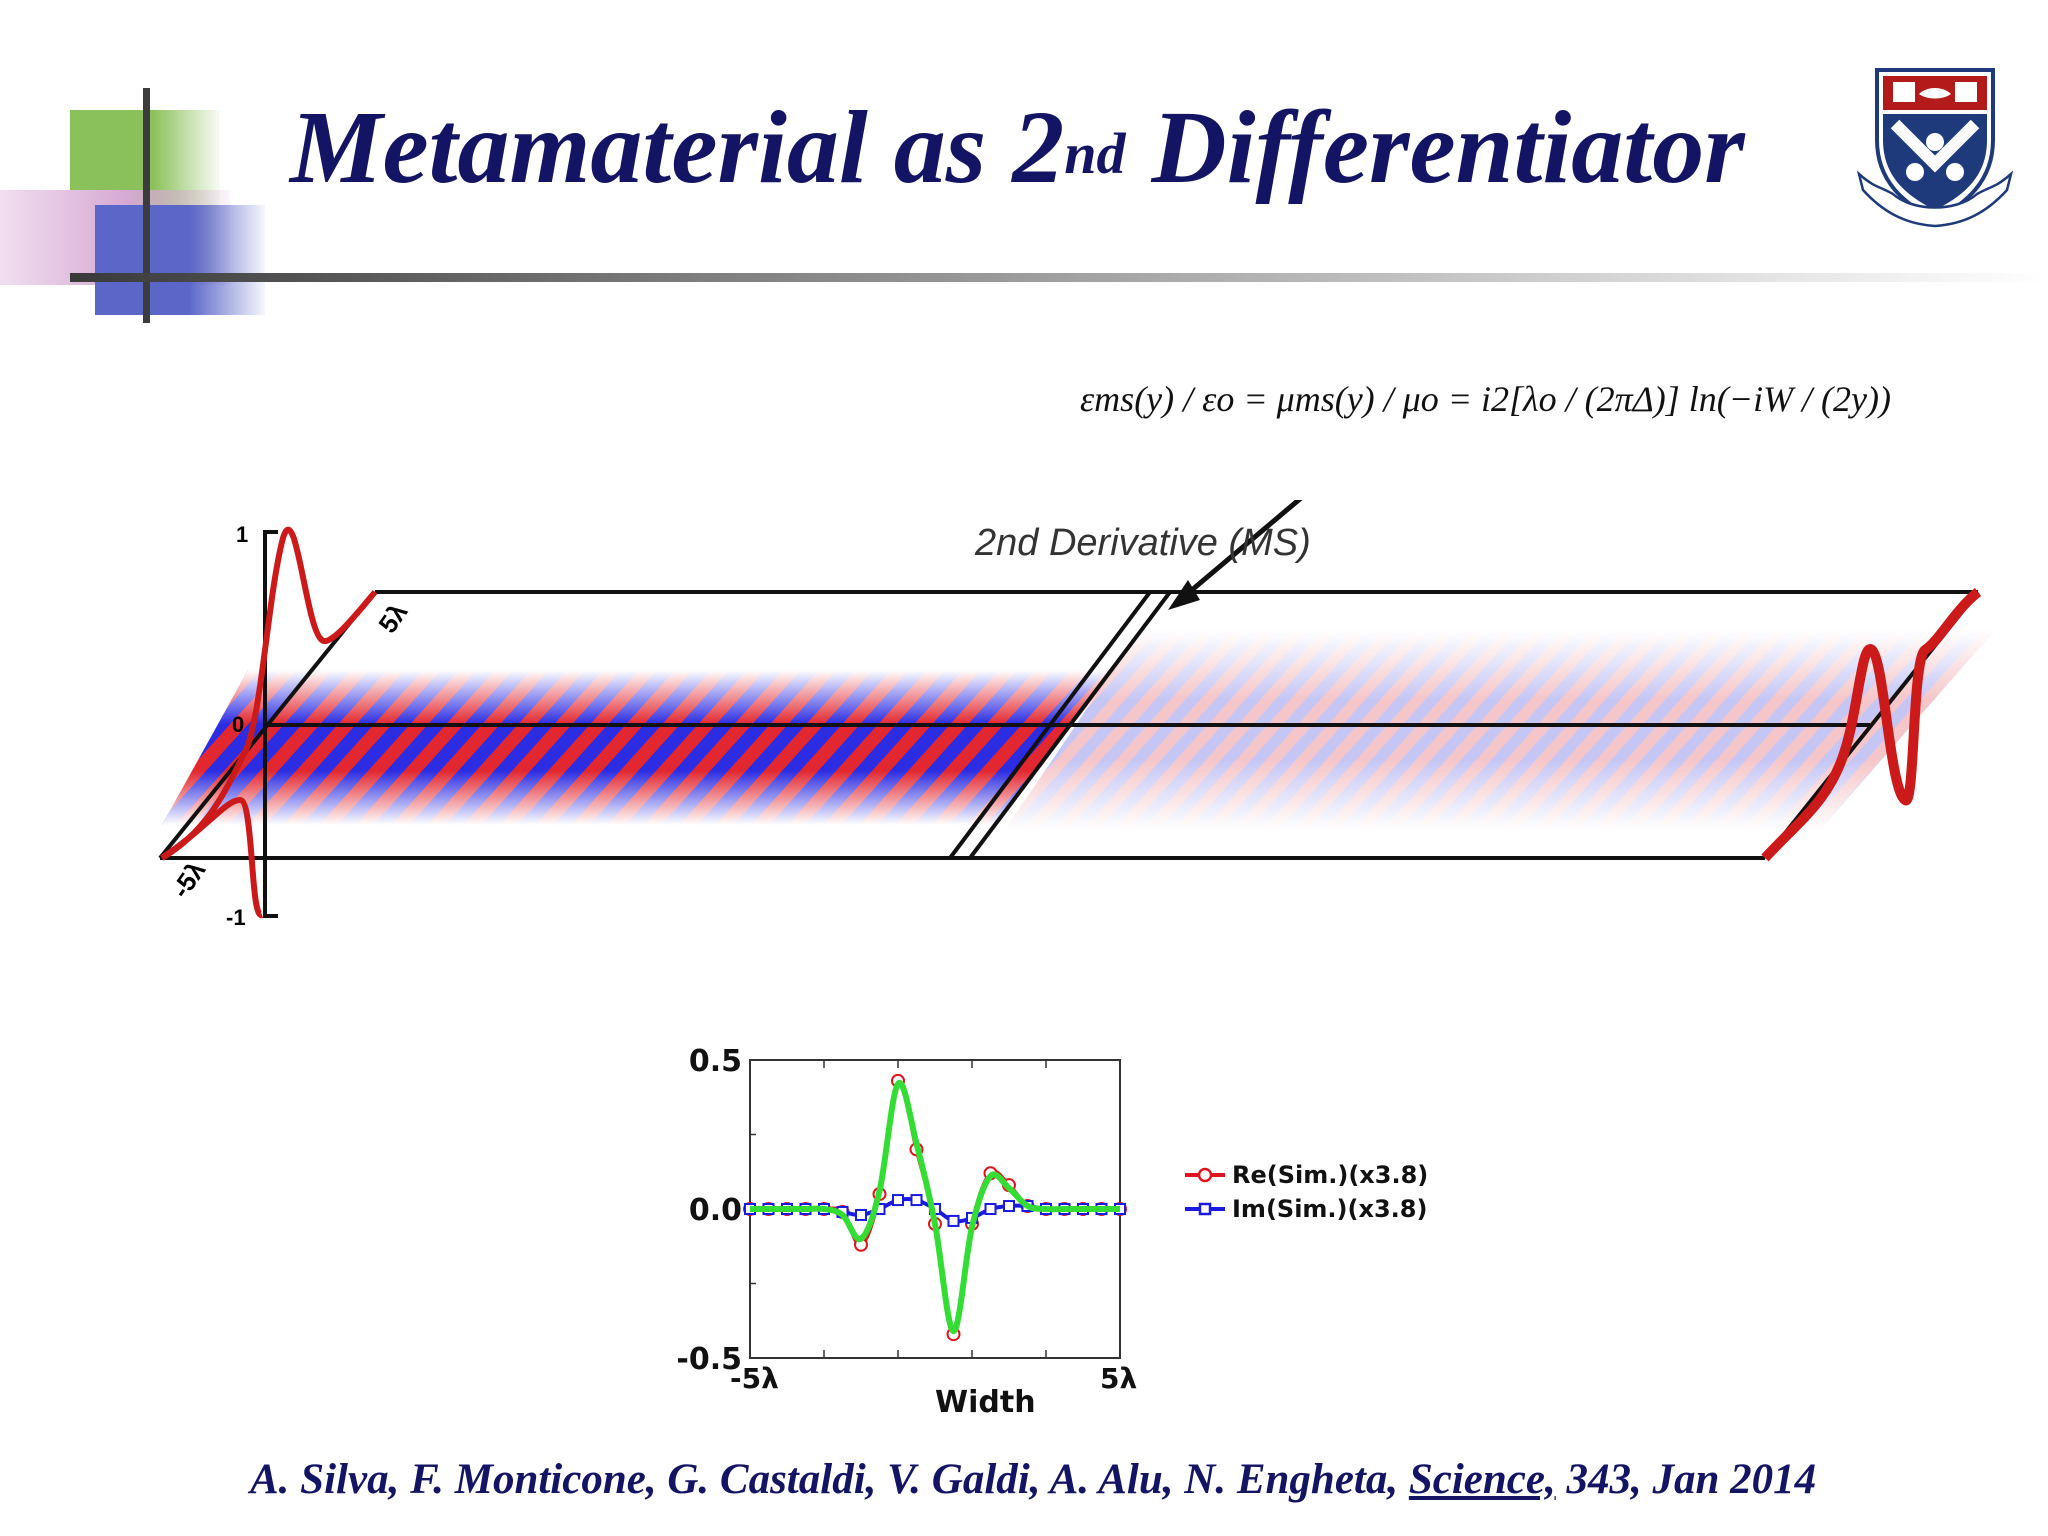  Describe the element at coordinates (715, 1061) in the screenshot. I see `y-tick-label: 0.5` at that location.